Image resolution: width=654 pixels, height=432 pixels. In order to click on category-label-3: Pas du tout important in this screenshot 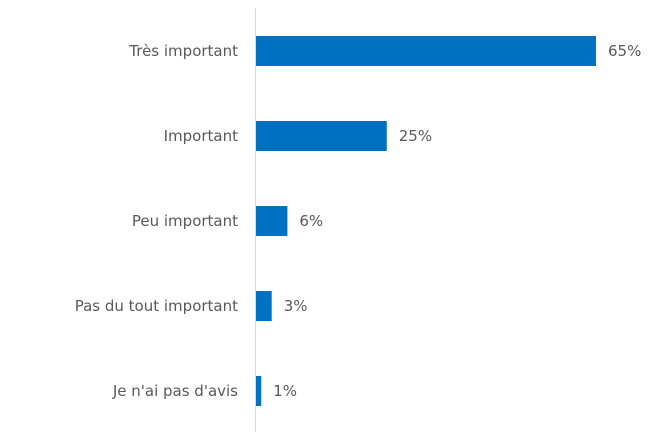, I will do `click(156, 306)`.